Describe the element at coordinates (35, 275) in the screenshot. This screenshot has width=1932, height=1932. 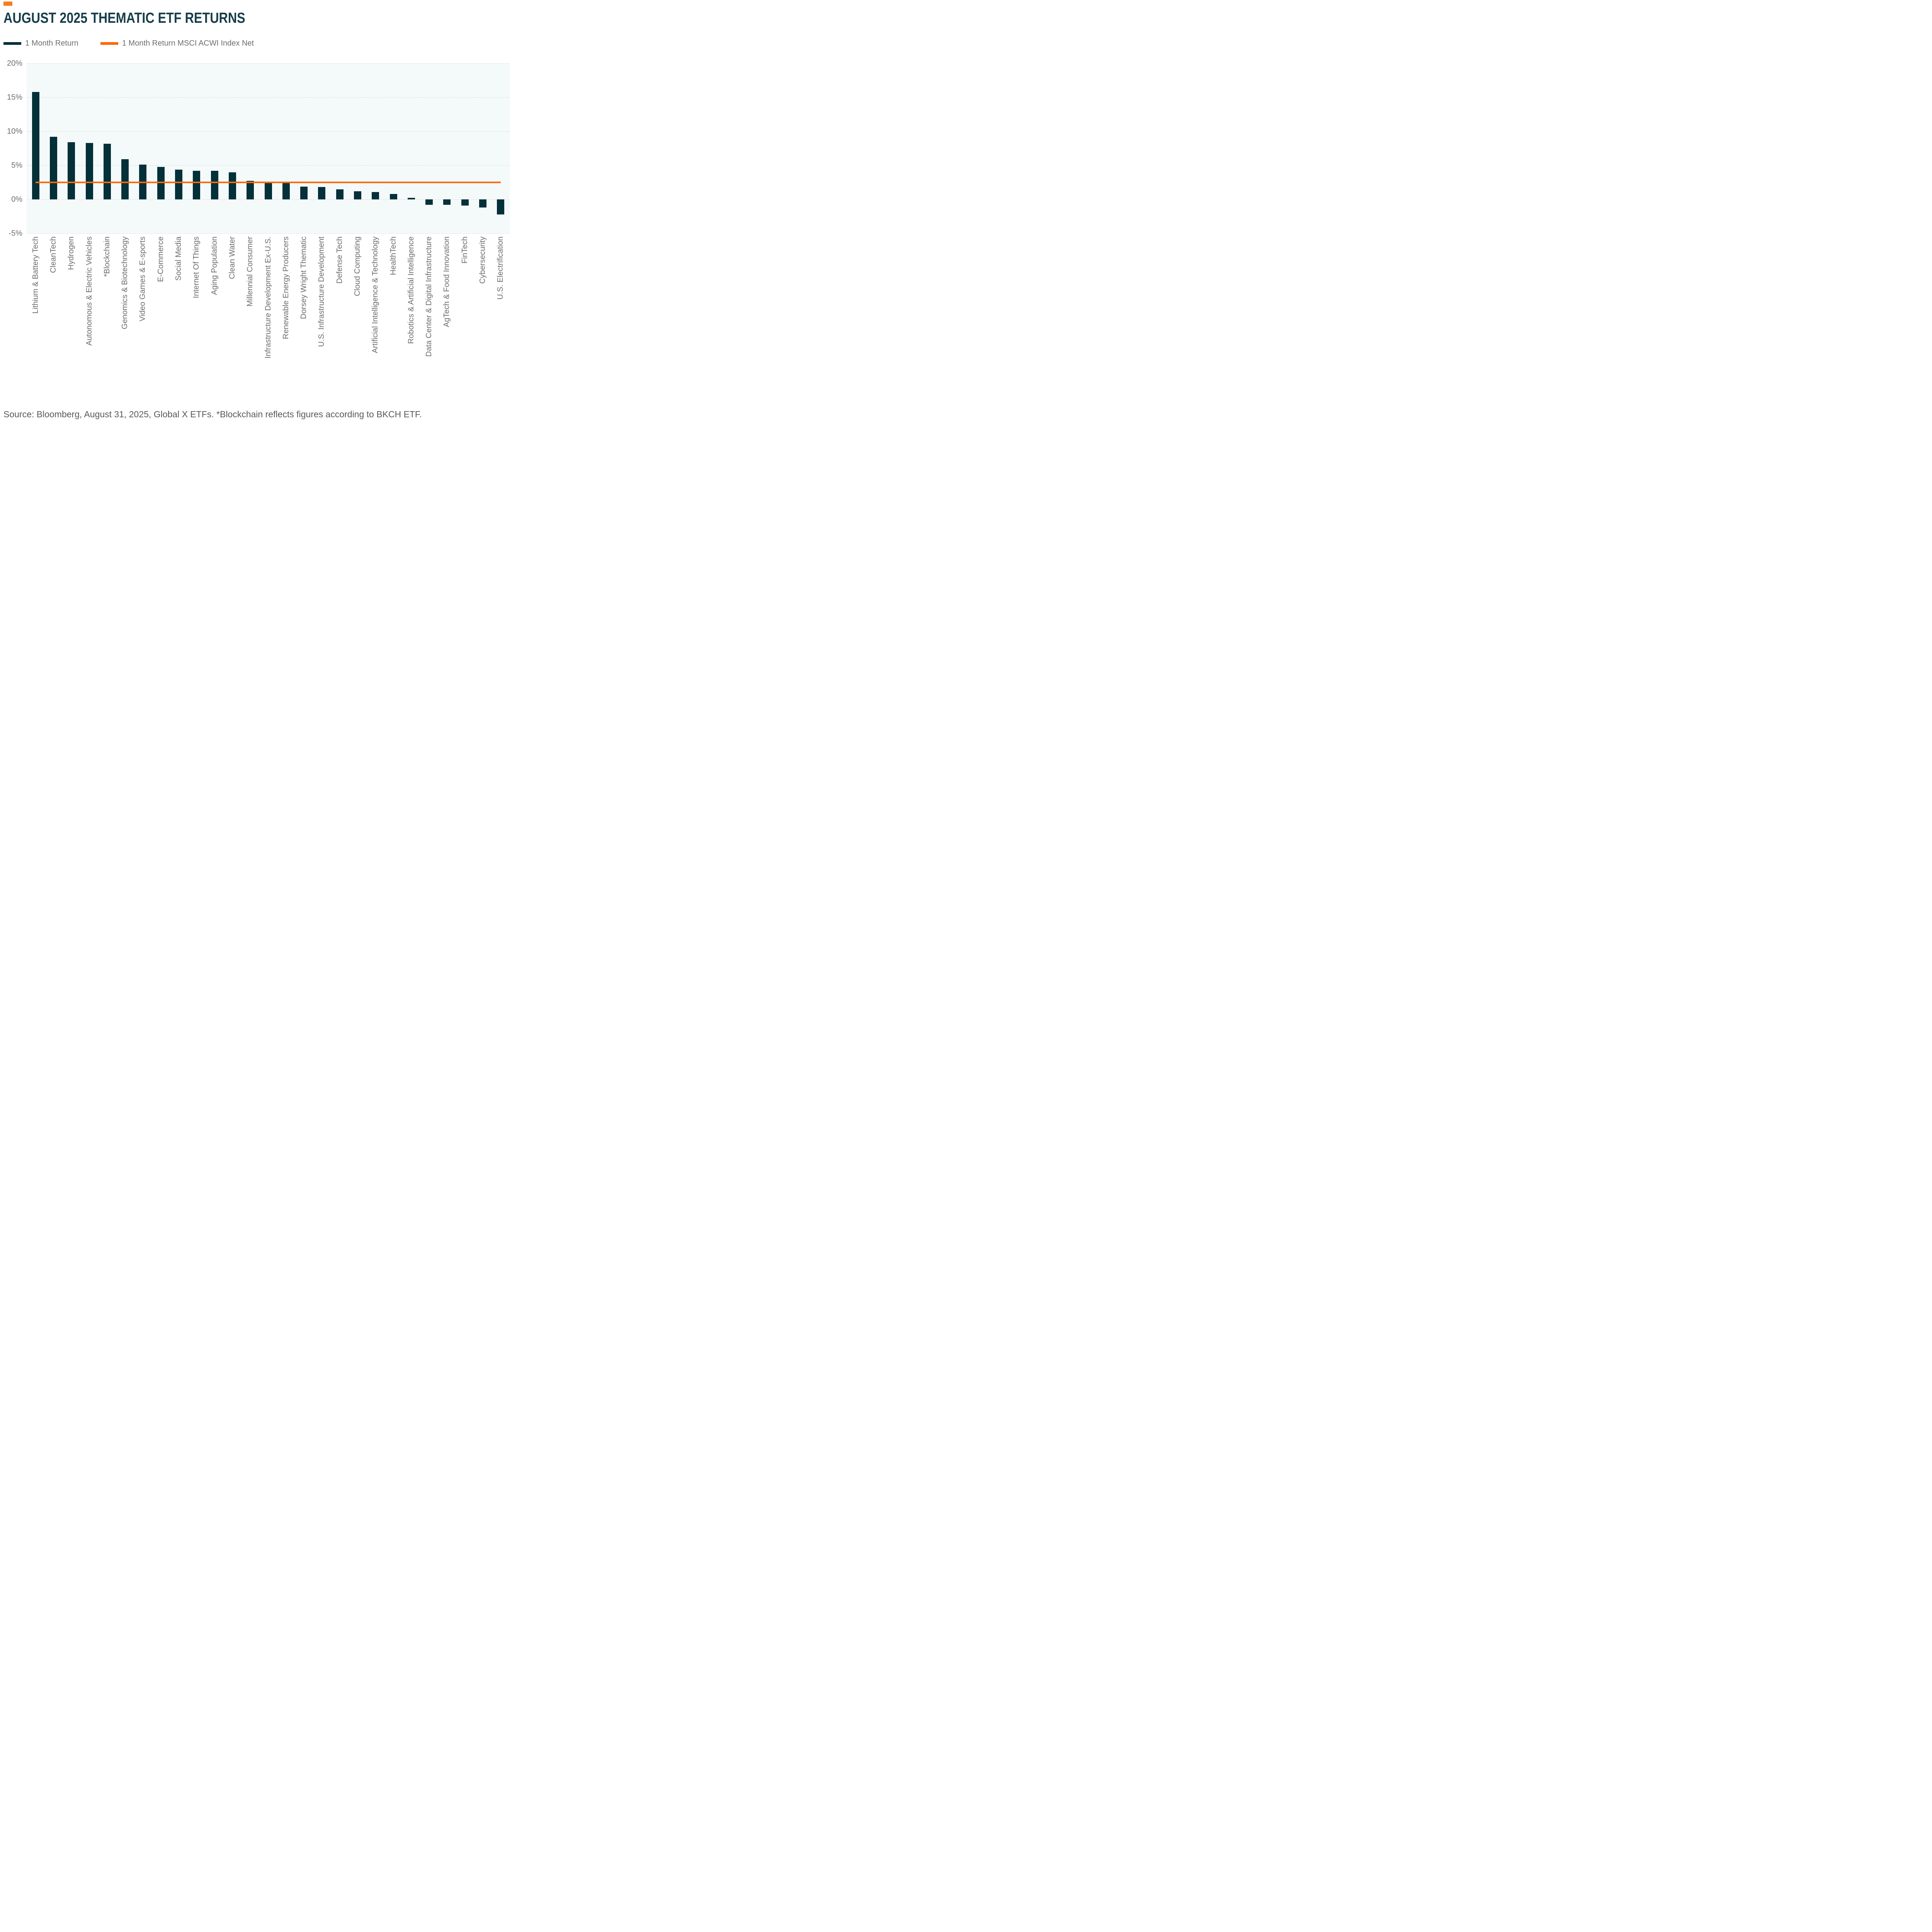
I see `x-axis-label: Lithium & Battery Tech` at that location.